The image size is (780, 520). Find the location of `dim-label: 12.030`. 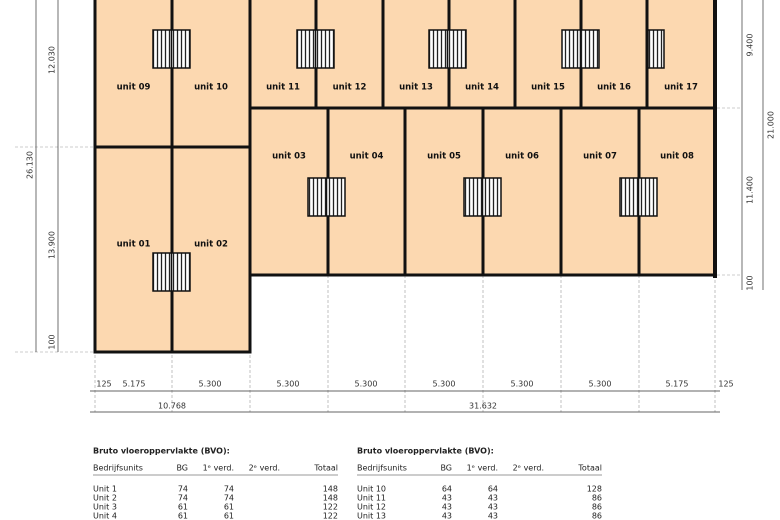

dim-label: 12.030 is located at coordinates (52, 60).